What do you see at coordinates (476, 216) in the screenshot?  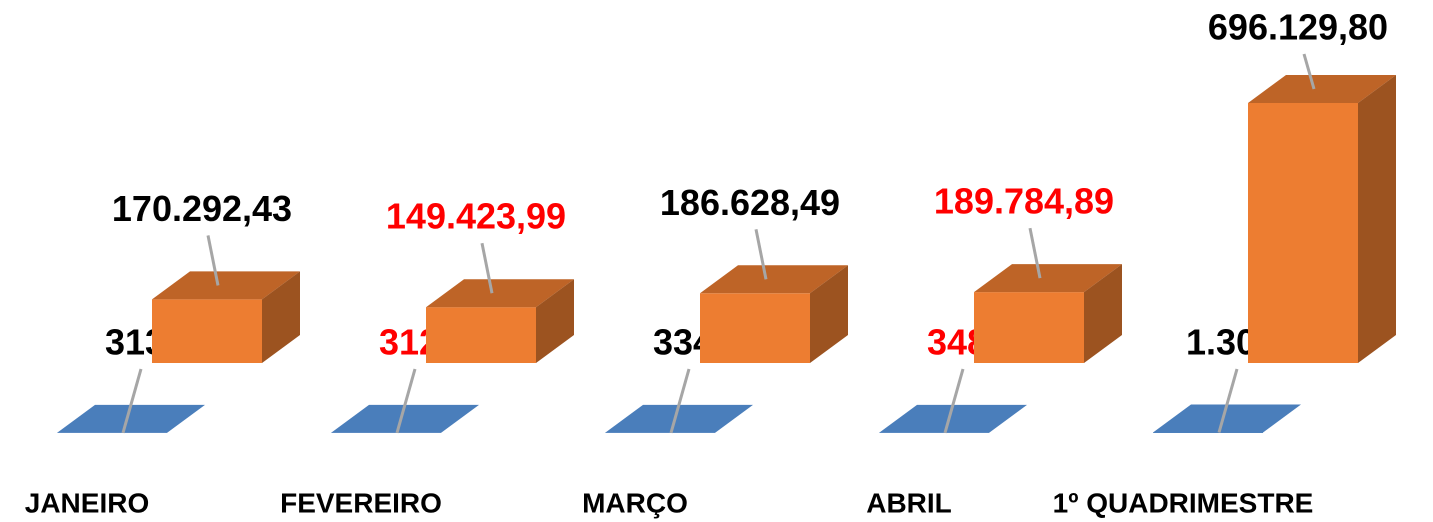 I see `data-label: 149.423,99` at bounding box center [476, 216].